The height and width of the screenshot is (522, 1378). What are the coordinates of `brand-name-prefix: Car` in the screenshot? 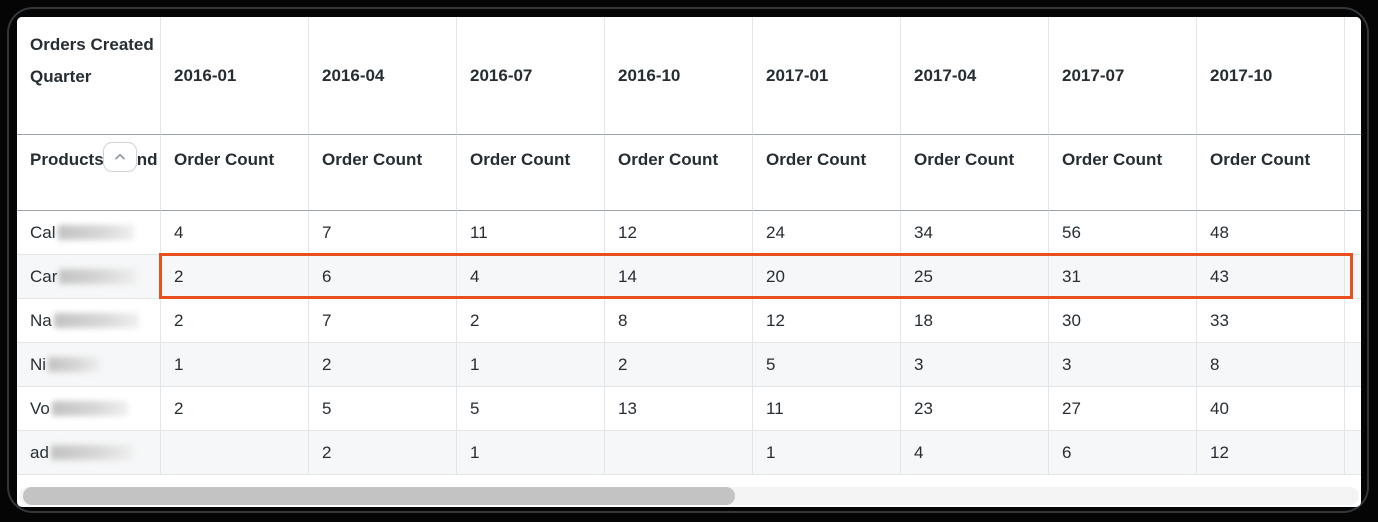 It's located at (44, 276).